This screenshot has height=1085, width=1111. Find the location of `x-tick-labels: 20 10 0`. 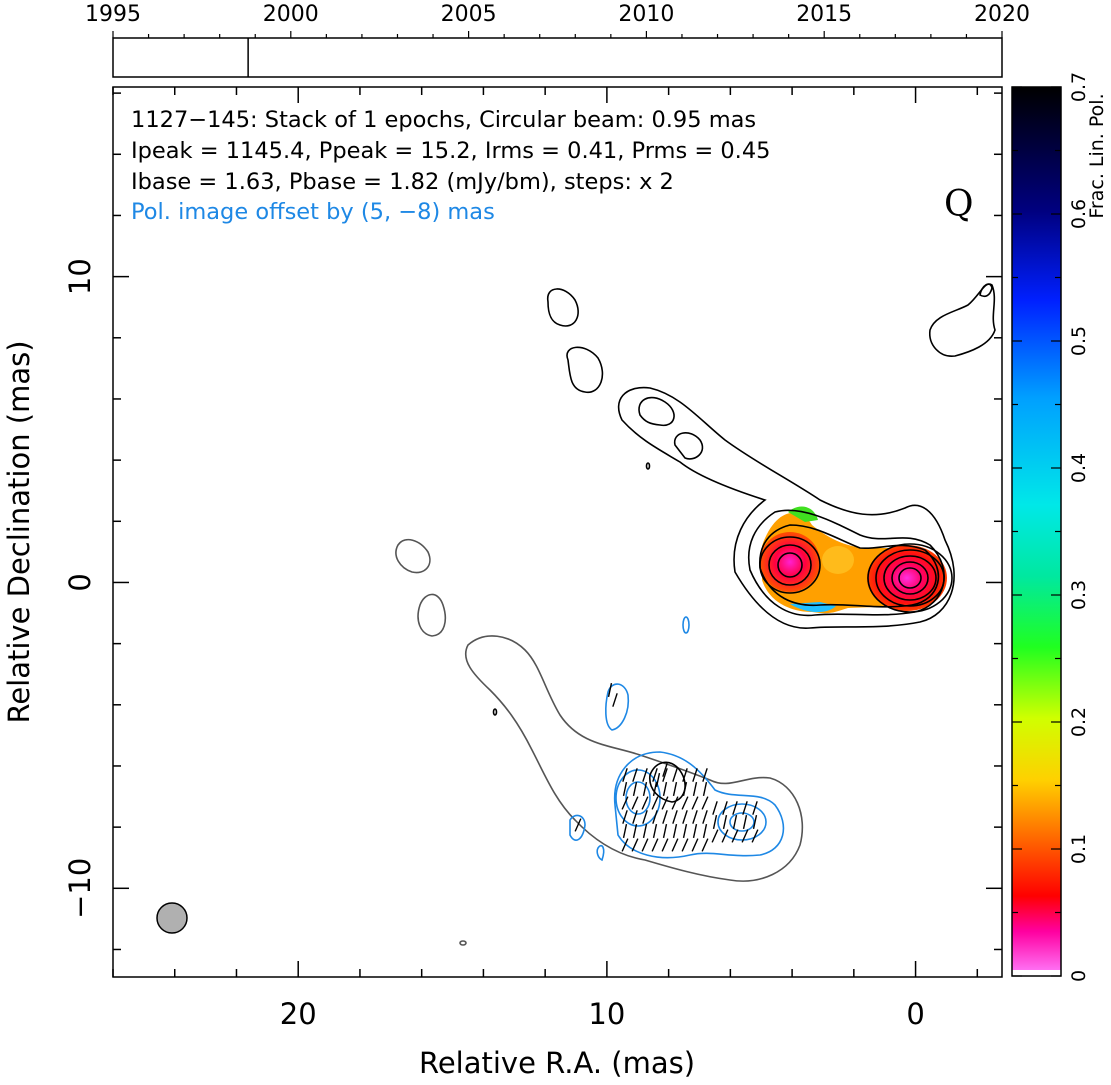

x-tick-labels: 20 10 0 is located at coordinates (602, 1014).